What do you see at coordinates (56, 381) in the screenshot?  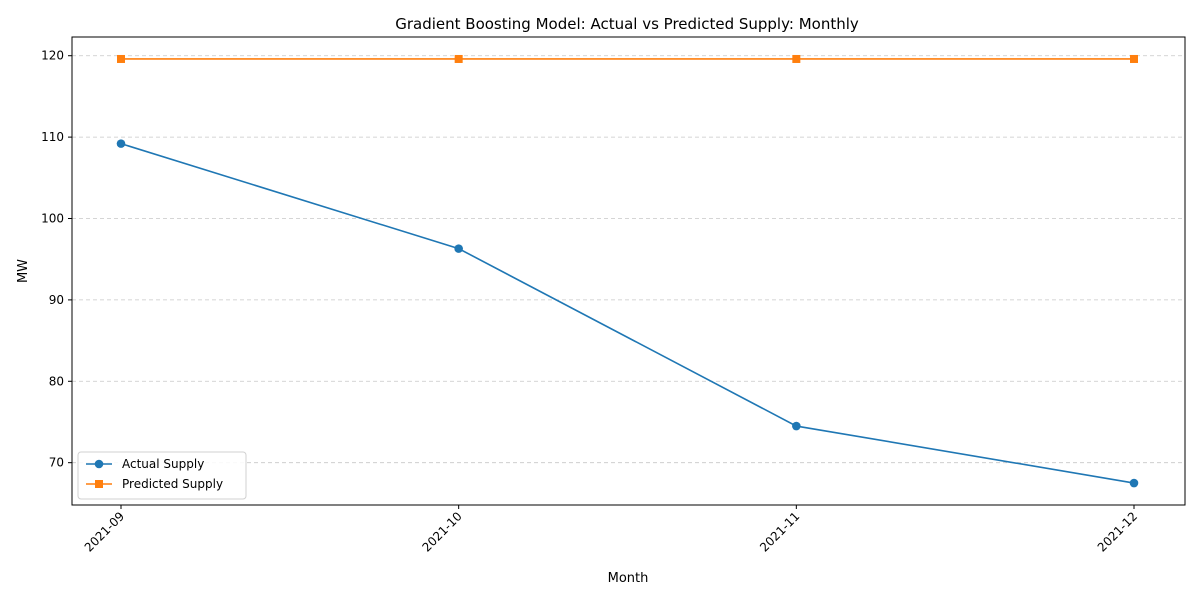 I see `y-tick-label: 80` at bounding box center [56, 381].